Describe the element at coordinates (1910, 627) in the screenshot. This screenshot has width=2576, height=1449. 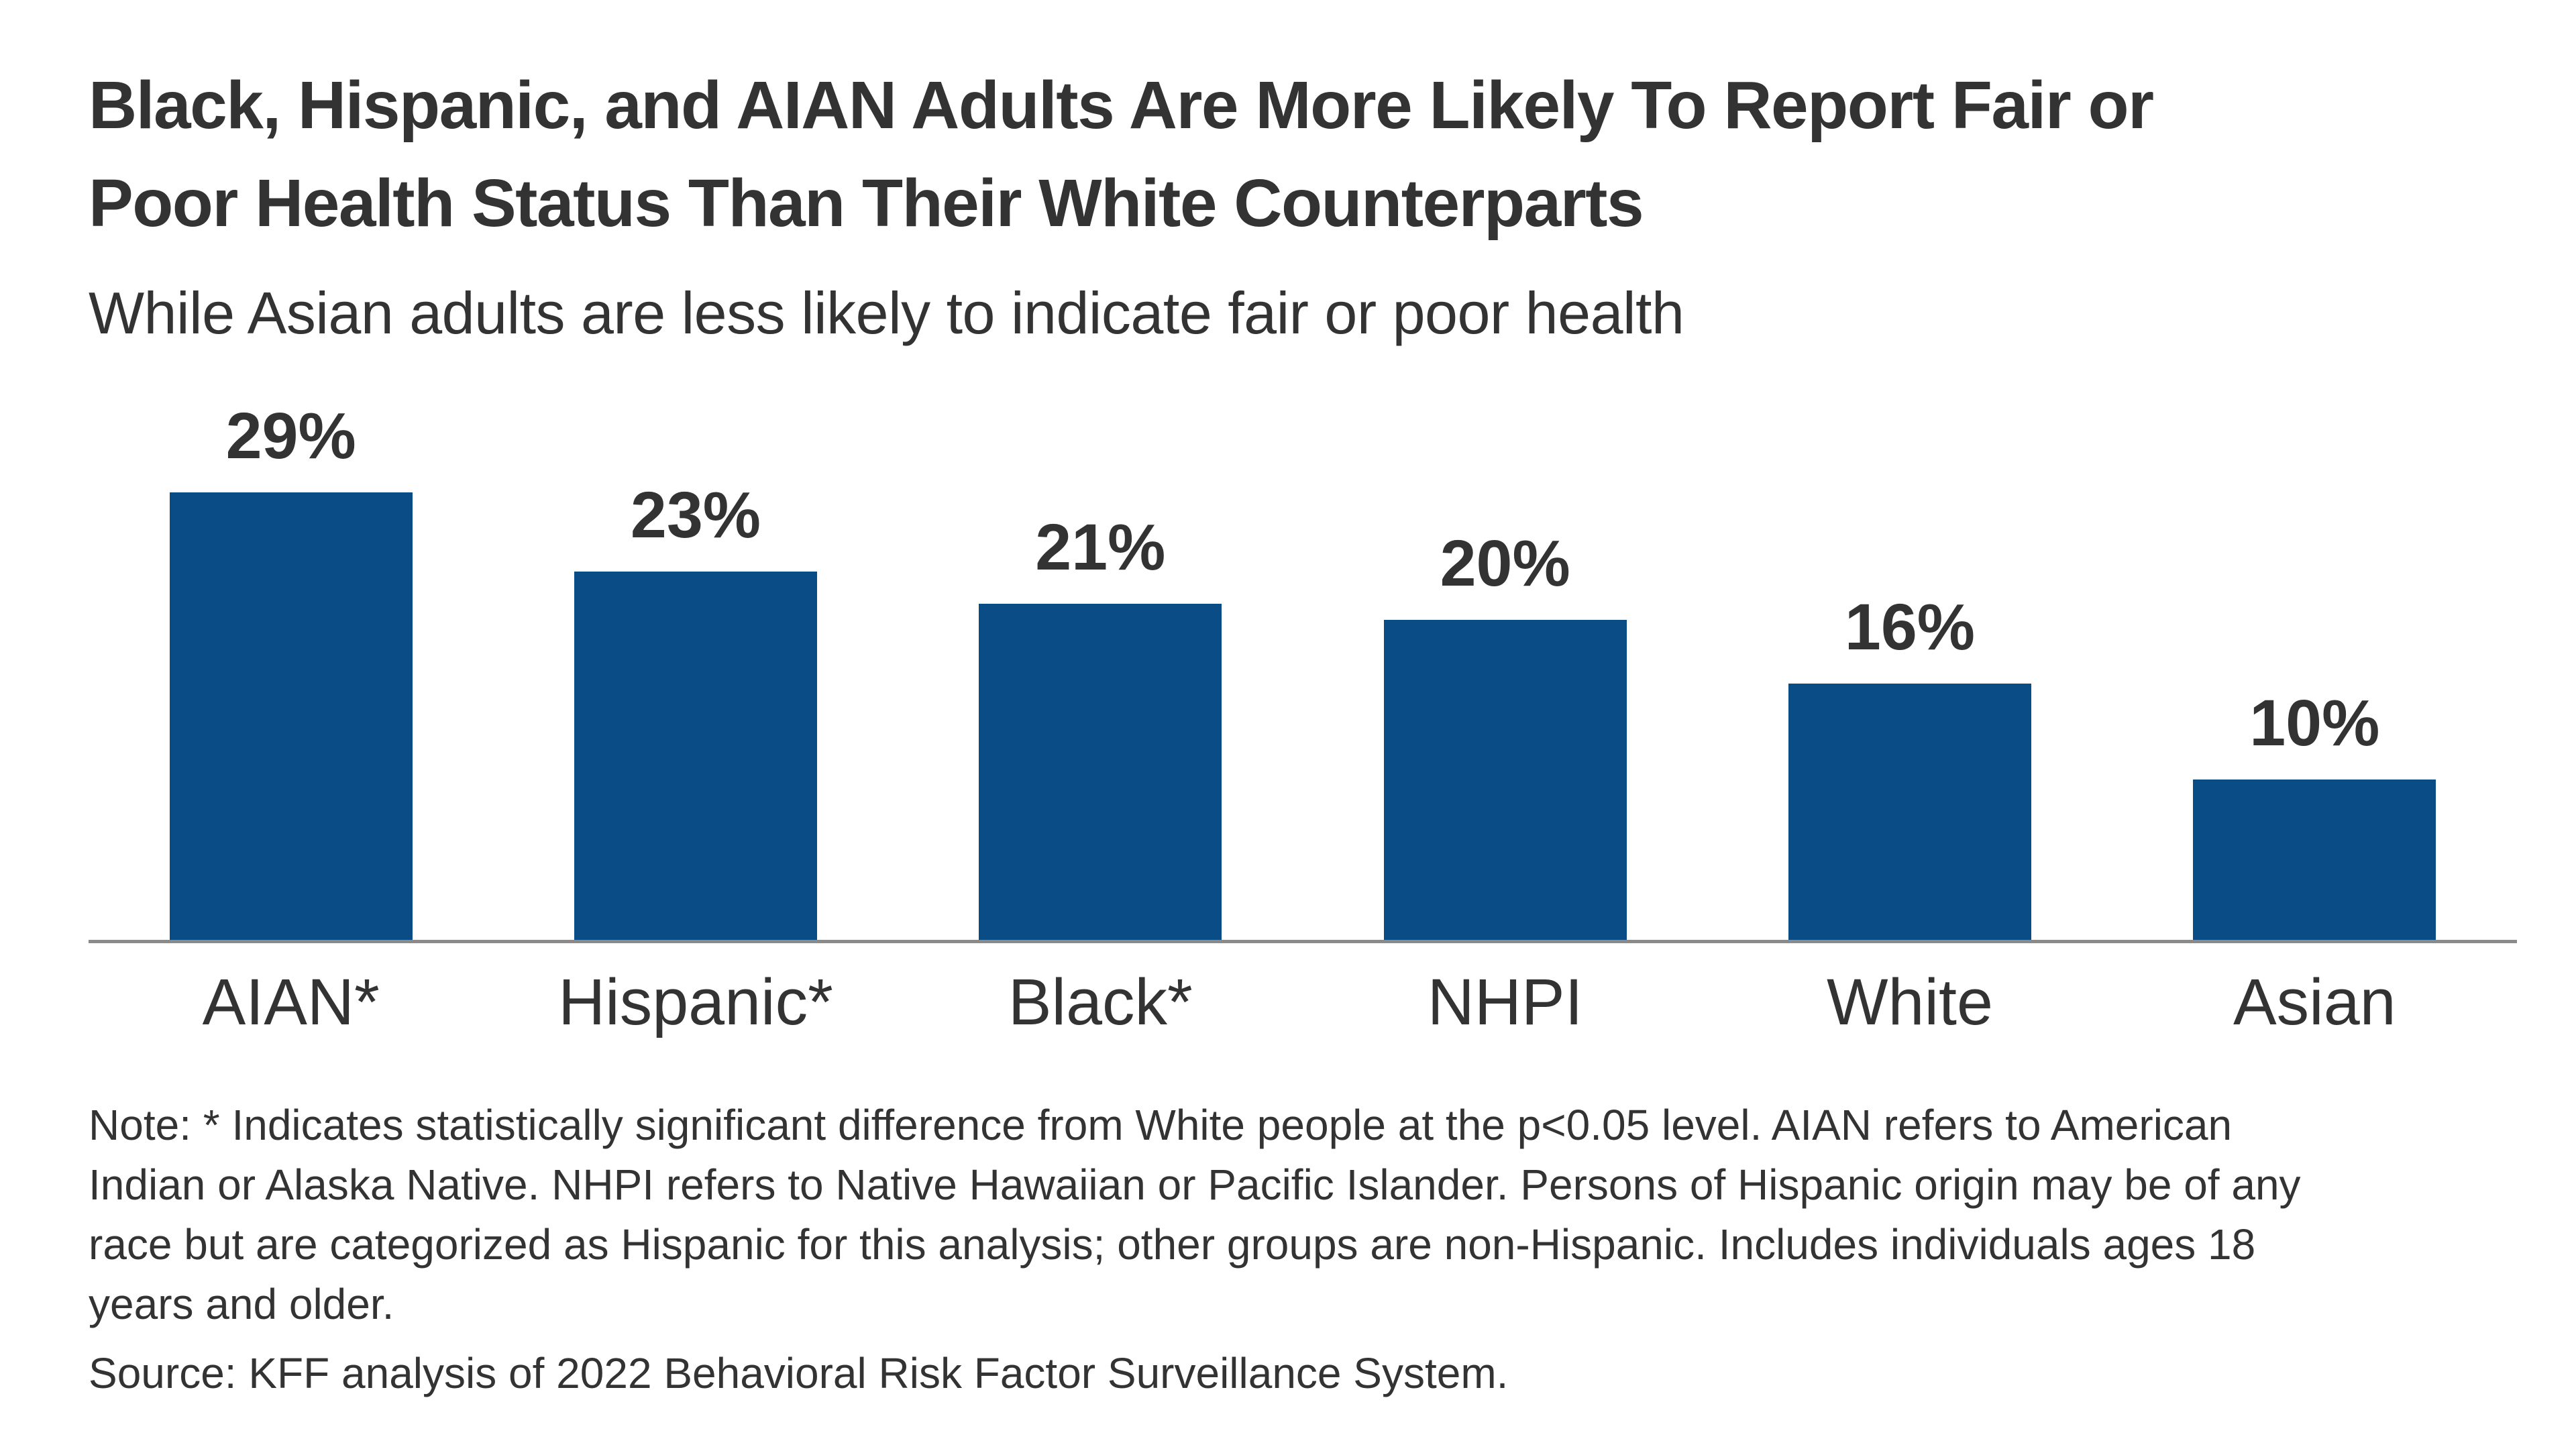
I see `bar-value-label: 16%` at that location.